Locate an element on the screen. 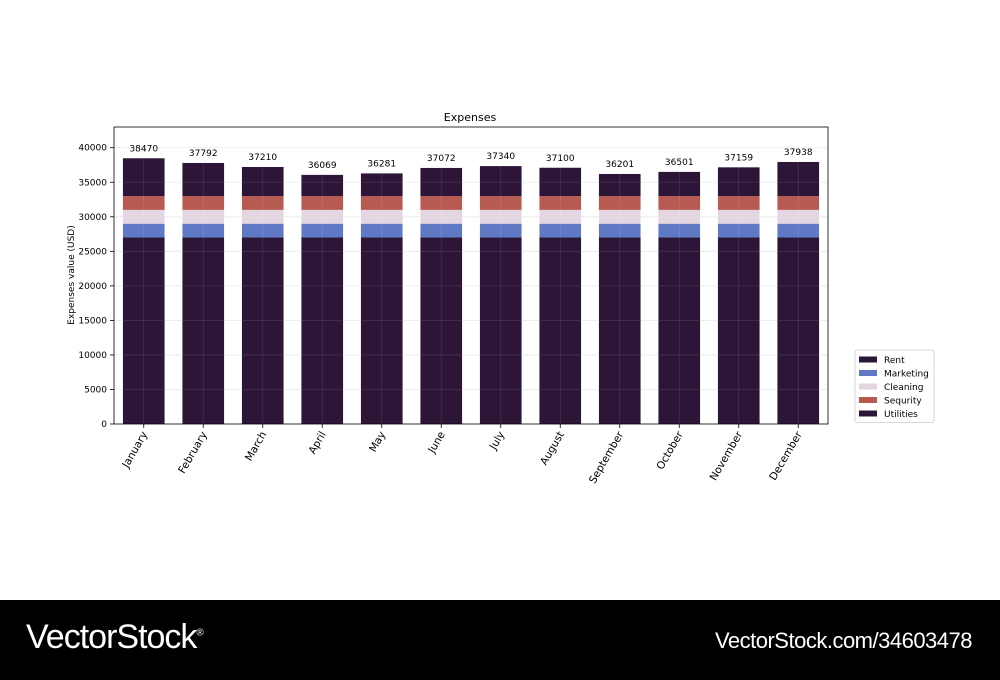  total-label-august: 37100 is located at coordinates (560, 159).